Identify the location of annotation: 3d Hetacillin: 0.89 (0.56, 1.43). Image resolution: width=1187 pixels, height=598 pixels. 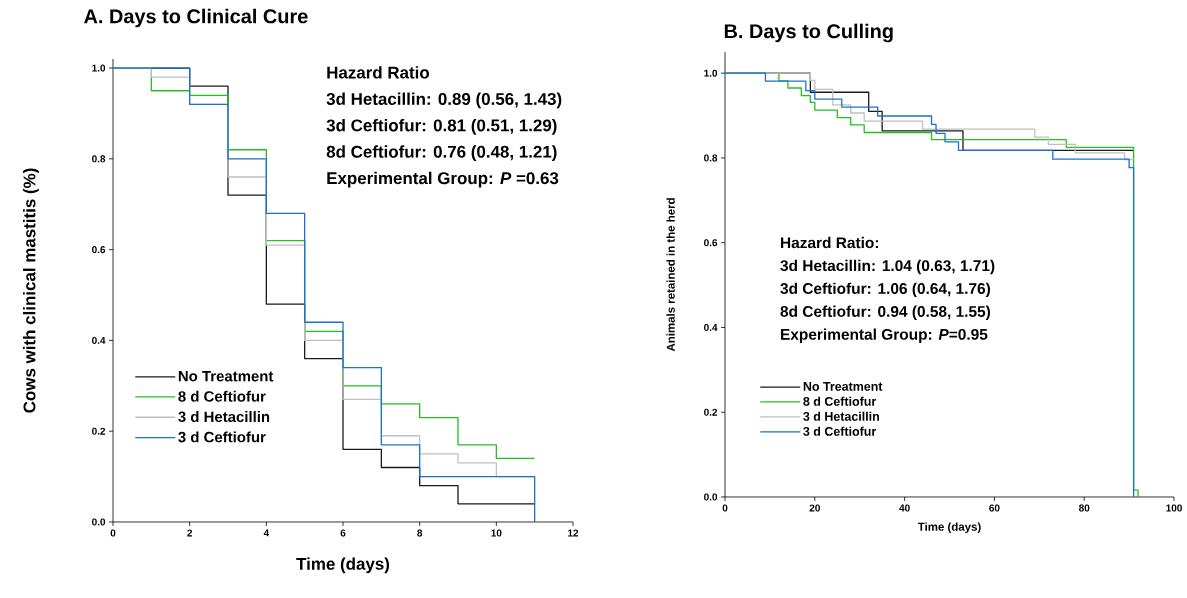
(444, 100).